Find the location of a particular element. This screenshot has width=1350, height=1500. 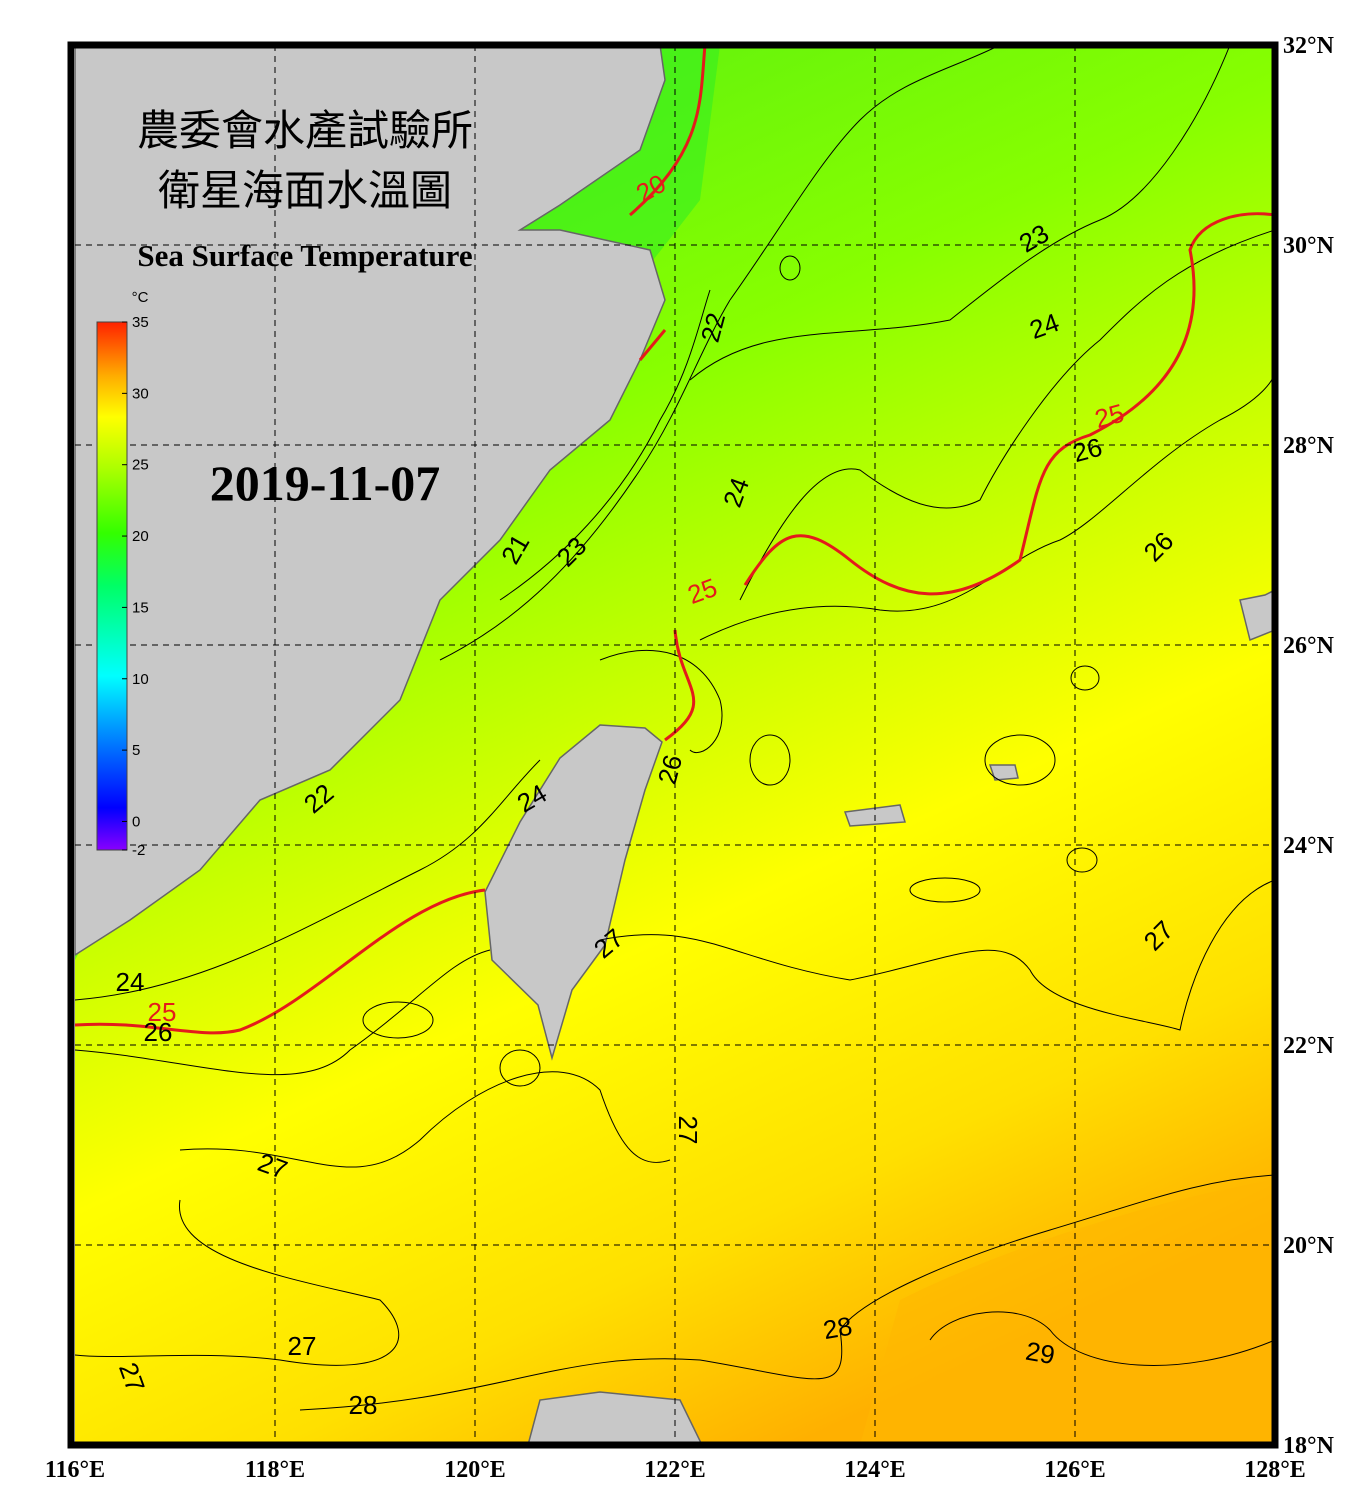

colorbar-tick-label: 35 is located at coordinates (140, 322).